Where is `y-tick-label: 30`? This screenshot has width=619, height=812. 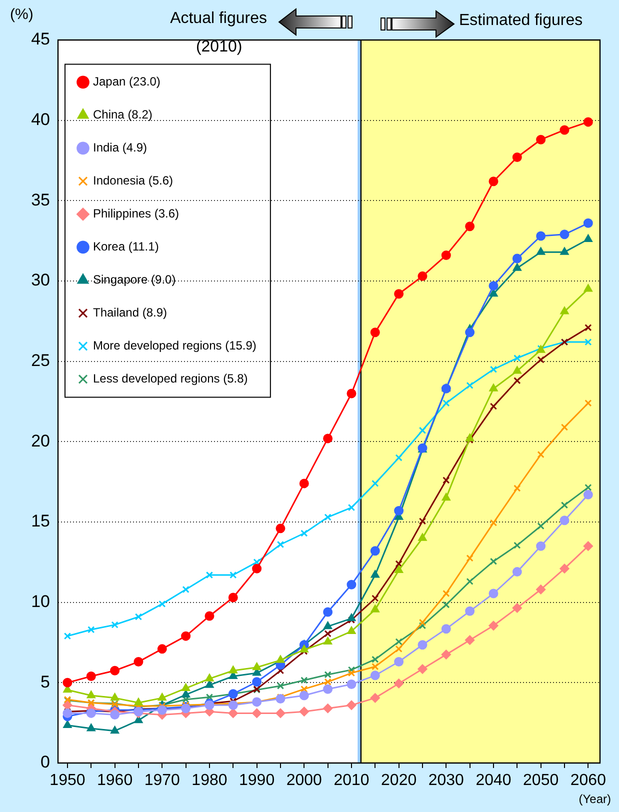
y-tick-label: 30 is located at coordinates (40, 280).